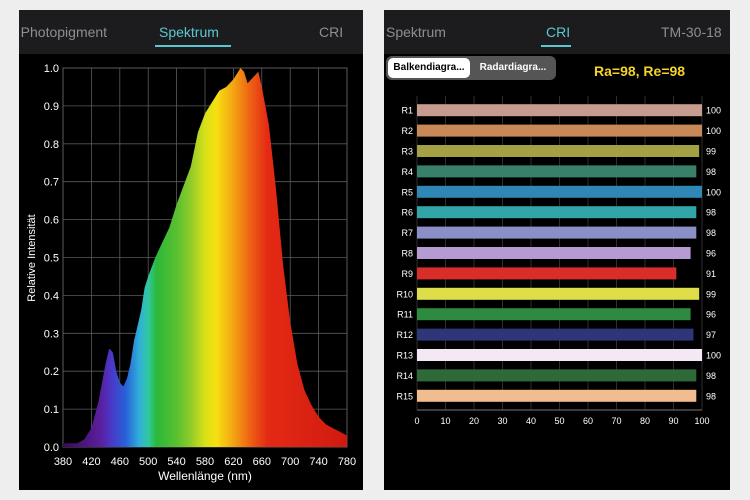 The image size is (750, 500). Describe the element at coordinates (262, 462) in the screenshot. I see `x-tick-label: 660` at that location.